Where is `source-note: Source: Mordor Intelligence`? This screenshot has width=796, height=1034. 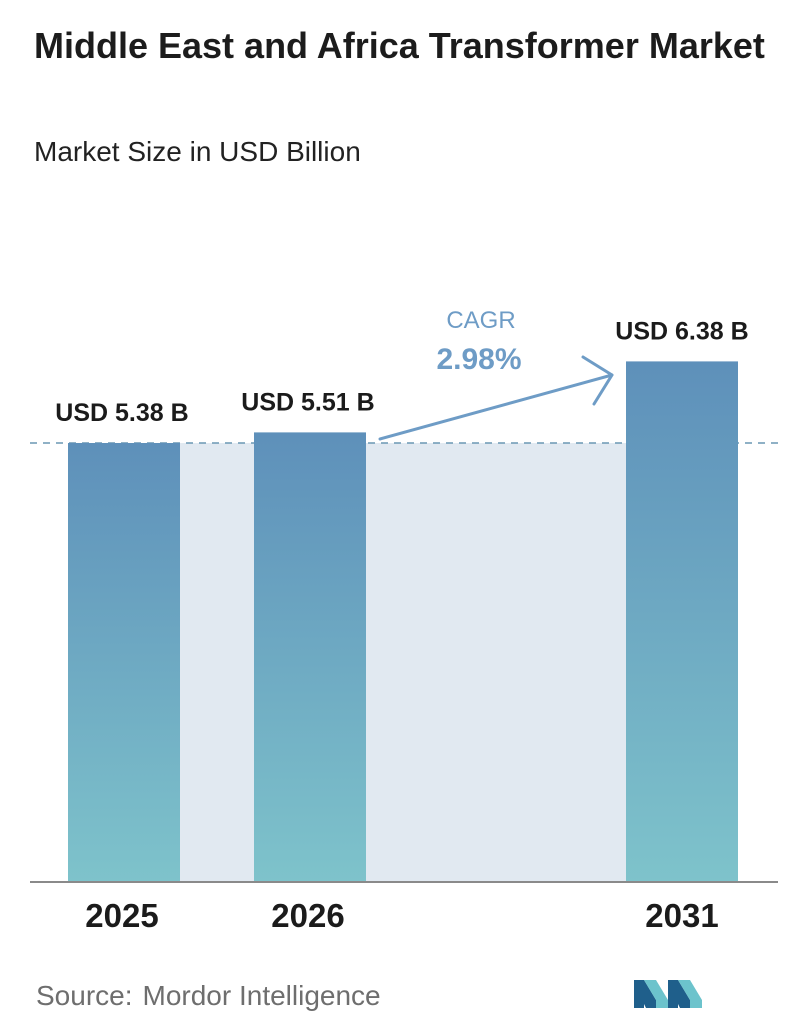
source-note: Source: Mordor Intelligence is located at coordinates (208, 996).